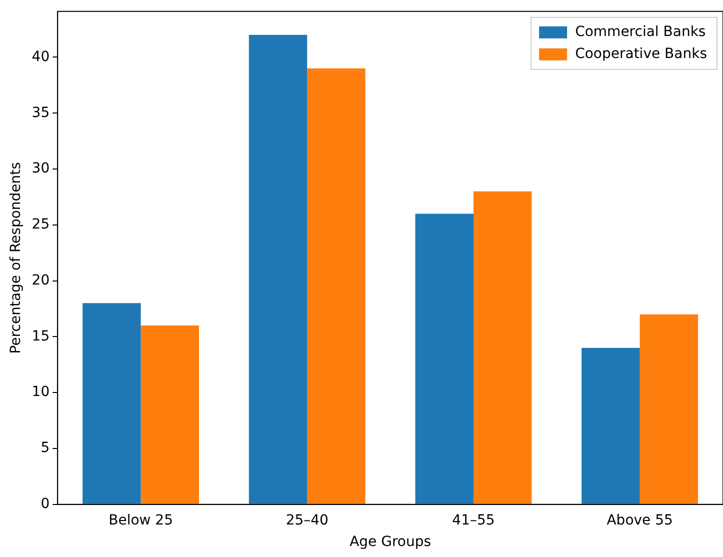 The width and height of the screenshot is (723, 557). Describe the element at coordinates (45, 504) in the screenshot. I see `y-tick-label: 0` at that location.